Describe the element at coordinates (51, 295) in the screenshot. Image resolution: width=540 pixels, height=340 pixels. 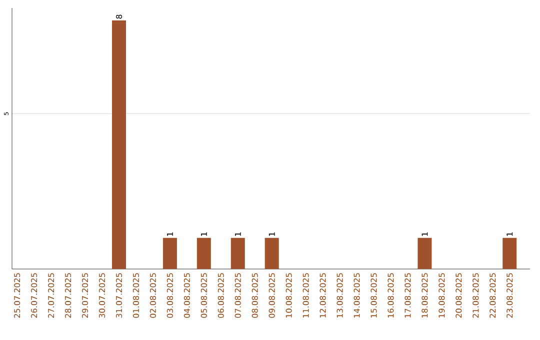
I see `x-tick-label: 27.07.2025` at that location.